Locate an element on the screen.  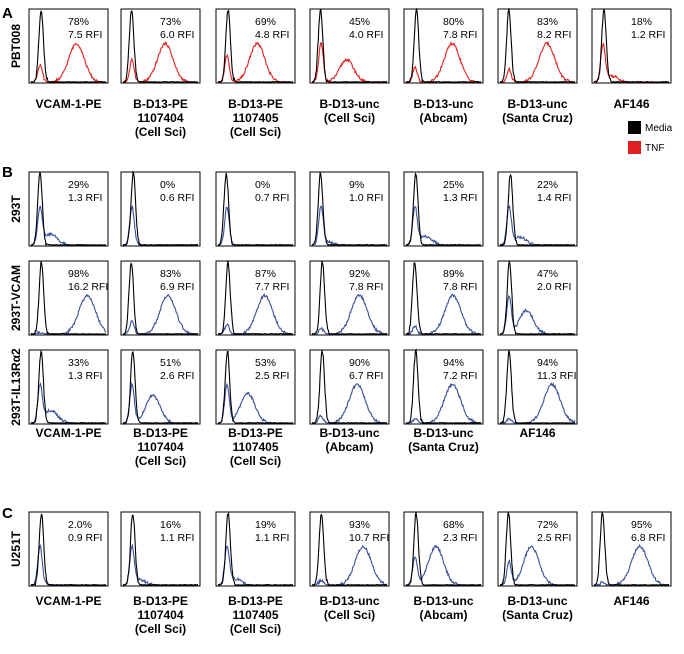
percent-positive: 51% is located at coordinates (170, 363).